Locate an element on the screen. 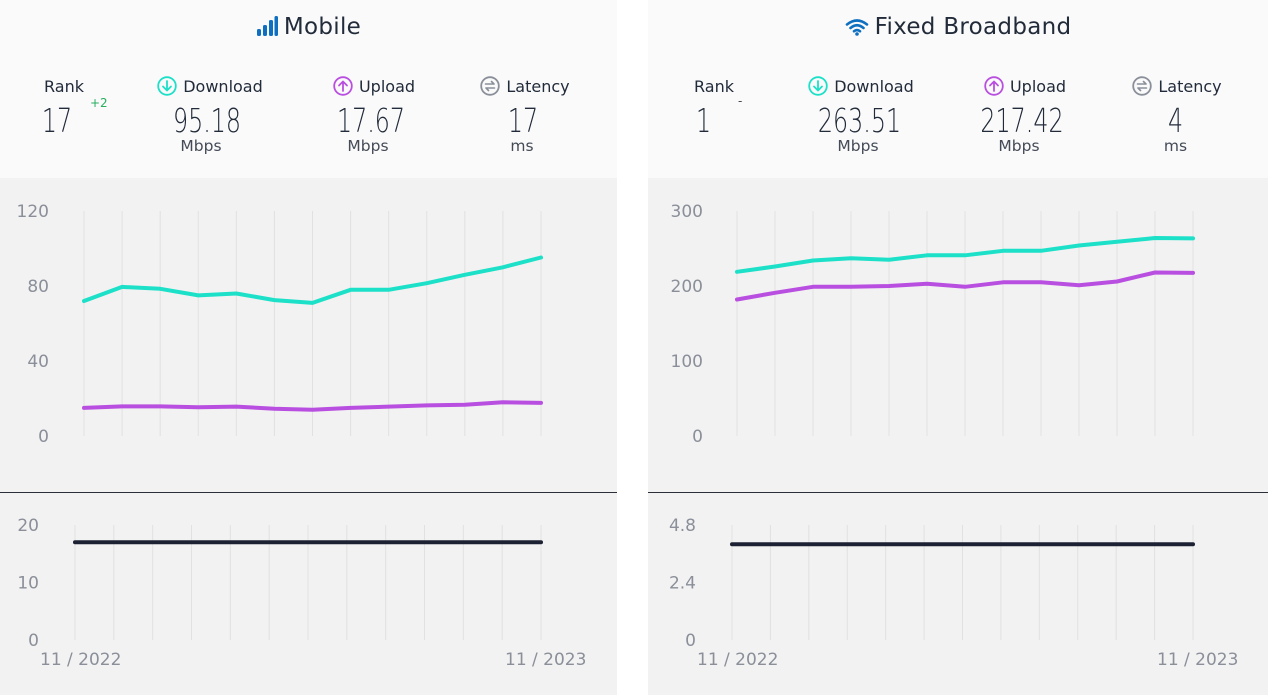 This screenshot has width=1273, height=695. wifi-icon is located at coordinates (857, 29).